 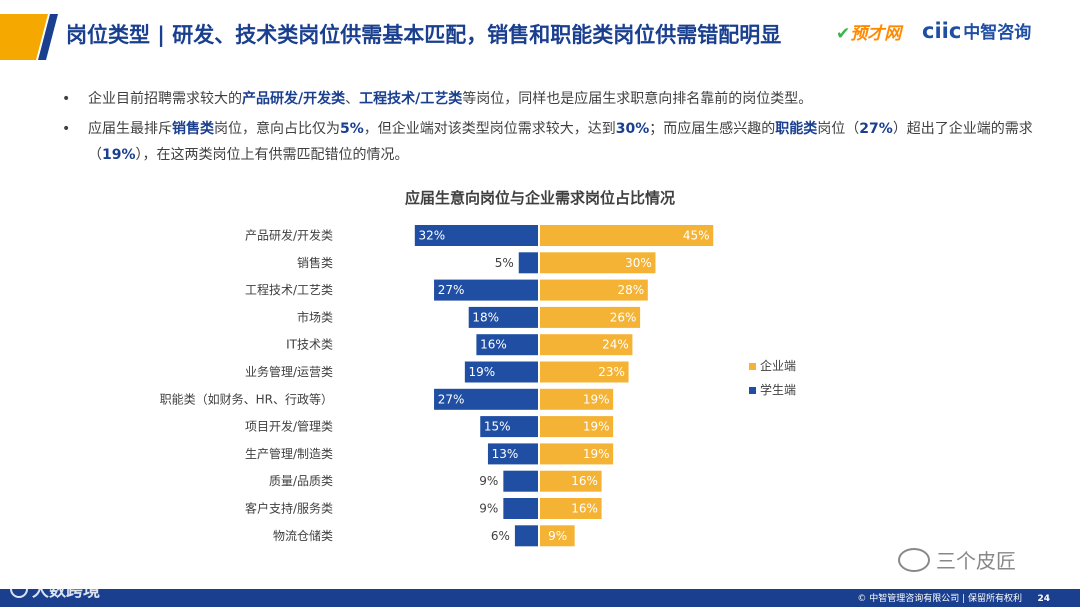 I want to click on bullet-text: ，但企业端对该类型岗位需求较大，达到, so click(x=489, y=129).